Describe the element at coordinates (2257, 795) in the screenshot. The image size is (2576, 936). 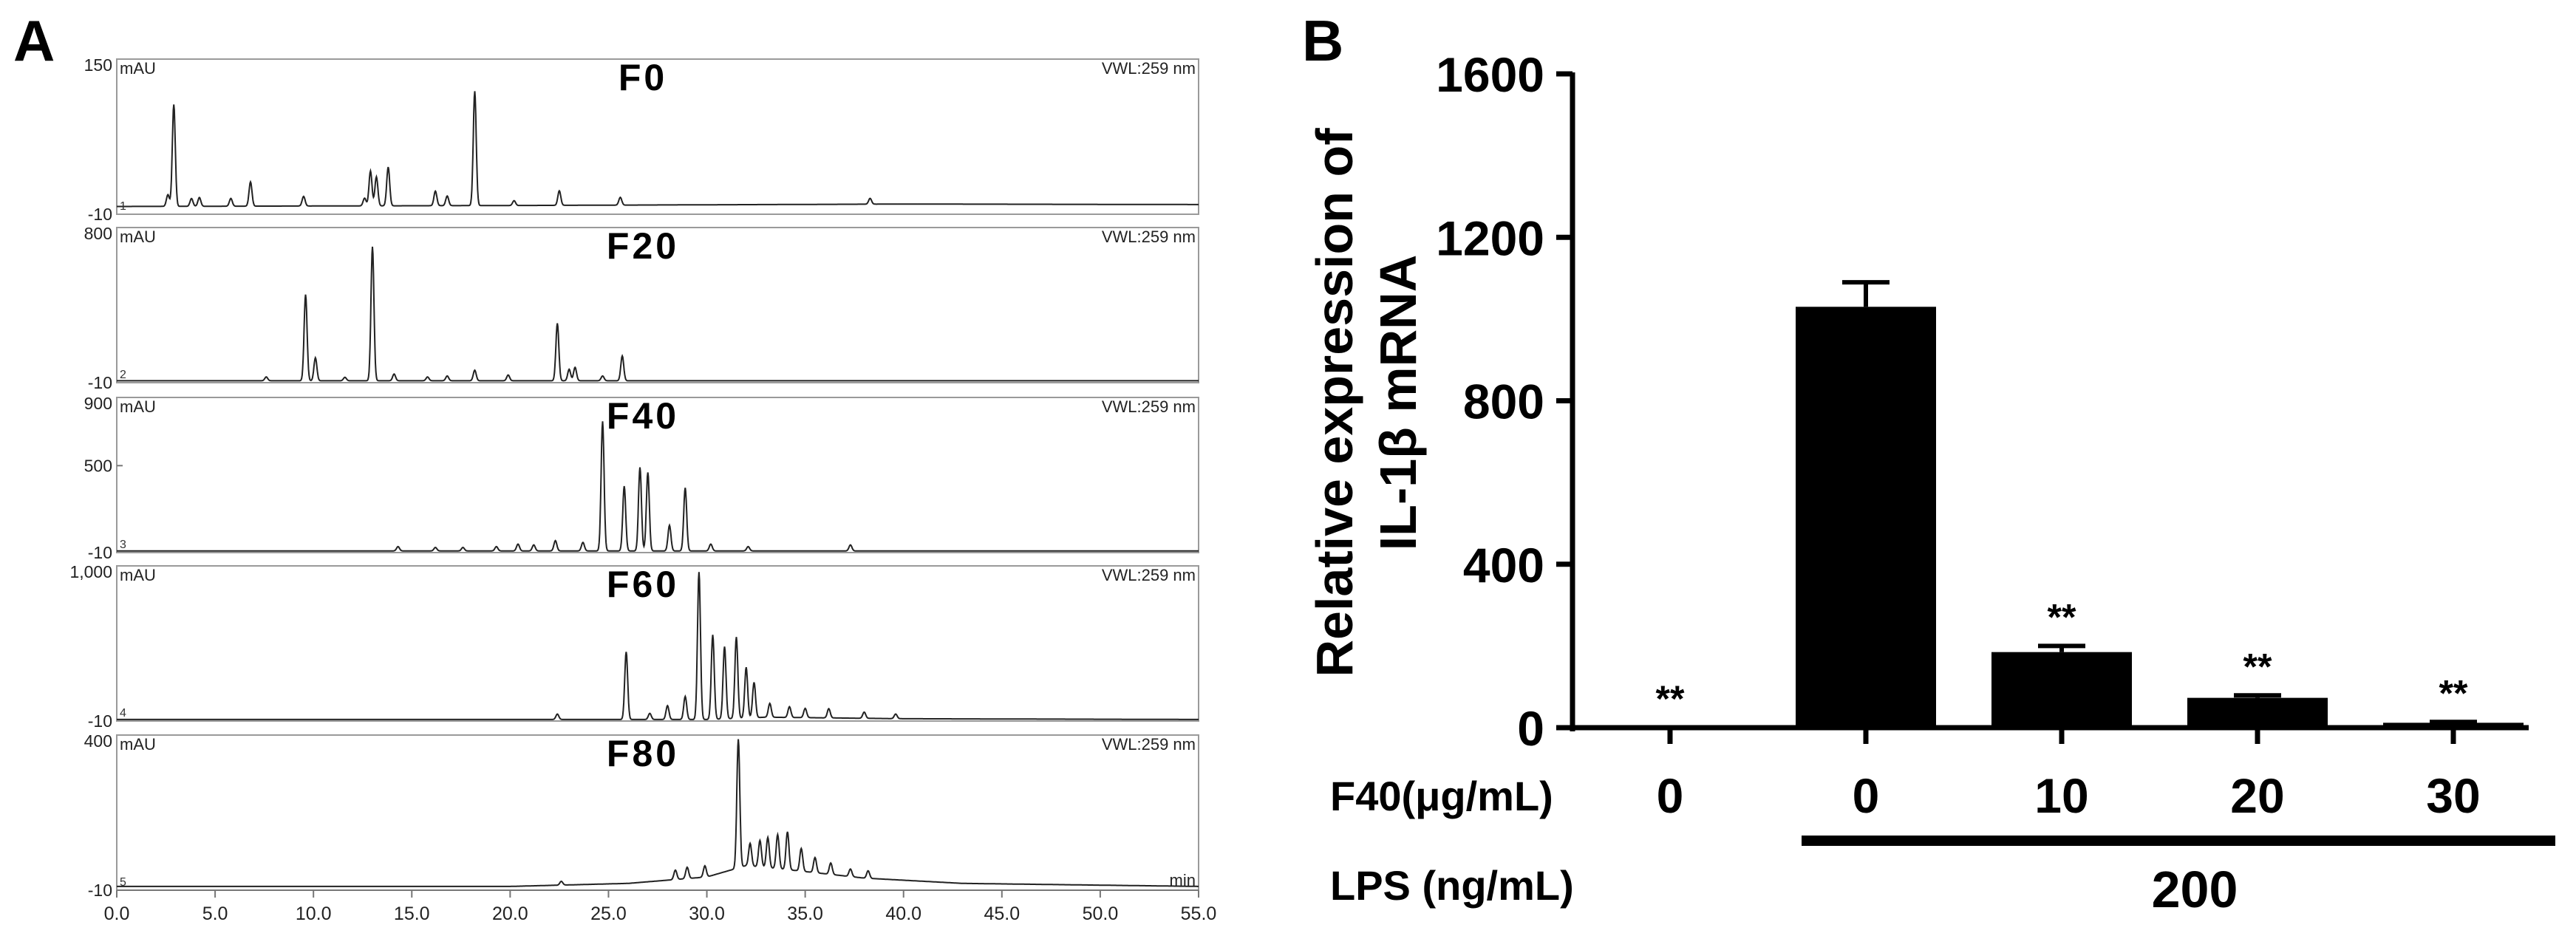
I see `category-label: 20` at that location.